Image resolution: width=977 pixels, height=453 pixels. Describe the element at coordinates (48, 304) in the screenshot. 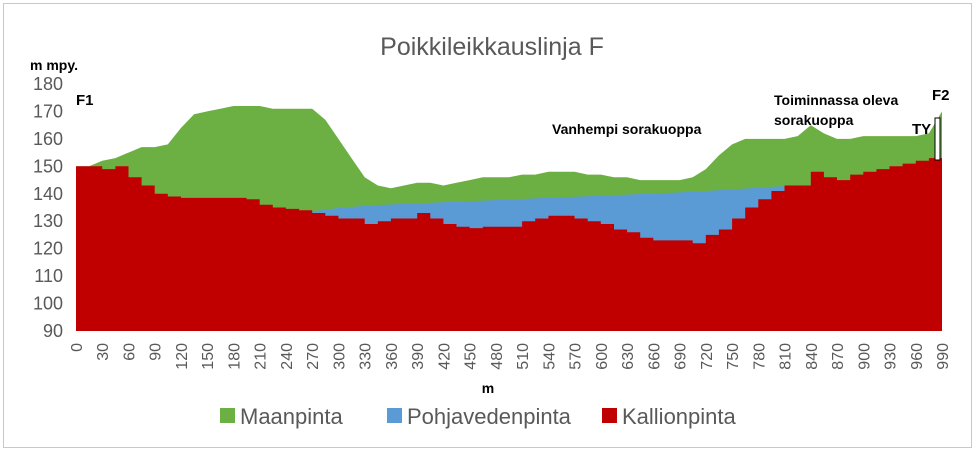

I see `y-tick-label: 100` at that location.